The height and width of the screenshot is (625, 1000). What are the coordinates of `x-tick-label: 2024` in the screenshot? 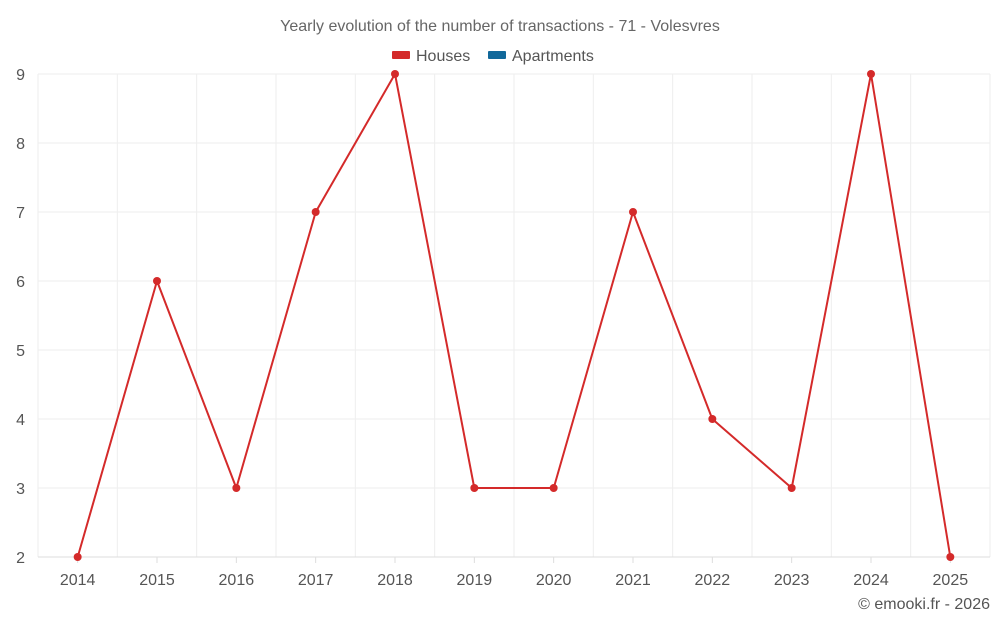 It's located at (871, 580).